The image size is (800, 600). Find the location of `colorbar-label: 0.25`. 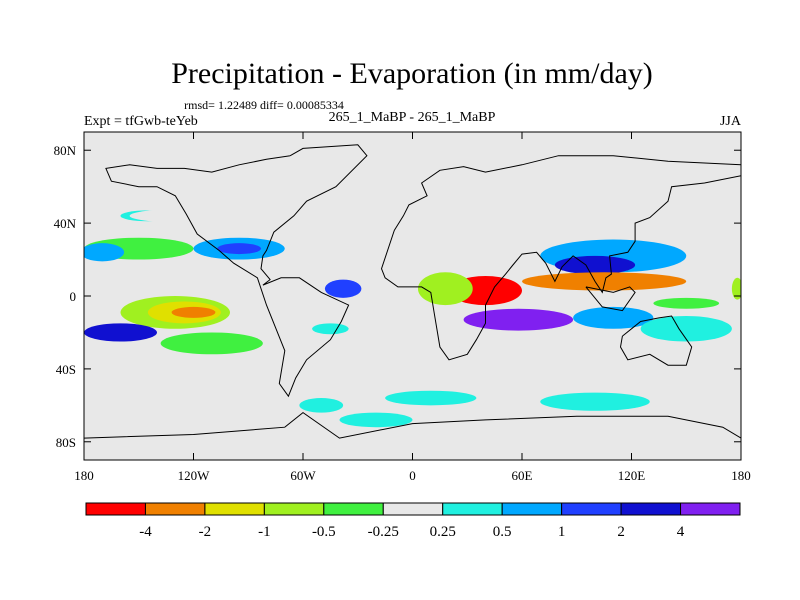

colorbar-label: 0.25 is located at coordinates (443, 532).